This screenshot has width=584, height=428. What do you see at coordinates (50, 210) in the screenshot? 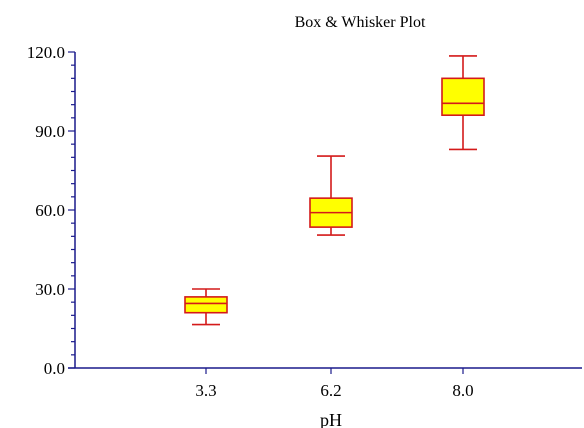
I see `y-tick-label: 60.0` at bounding box center [50, 210].